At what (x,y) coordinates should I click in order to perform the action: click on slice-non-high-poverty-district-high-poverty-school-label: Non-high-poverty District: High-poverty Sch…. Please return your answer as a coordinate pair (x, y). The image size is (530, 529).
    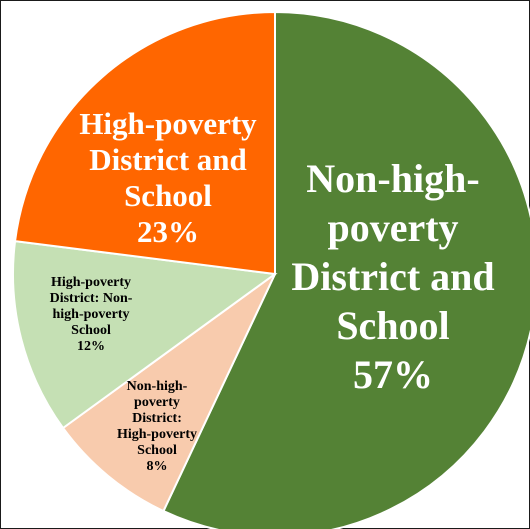
    Looking at the image, I should click on (157, 426).